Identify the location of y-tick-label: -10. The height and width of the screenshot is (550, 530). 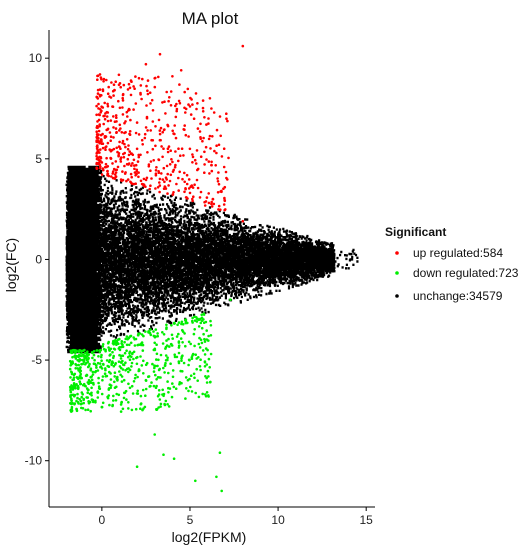
(34, 461).